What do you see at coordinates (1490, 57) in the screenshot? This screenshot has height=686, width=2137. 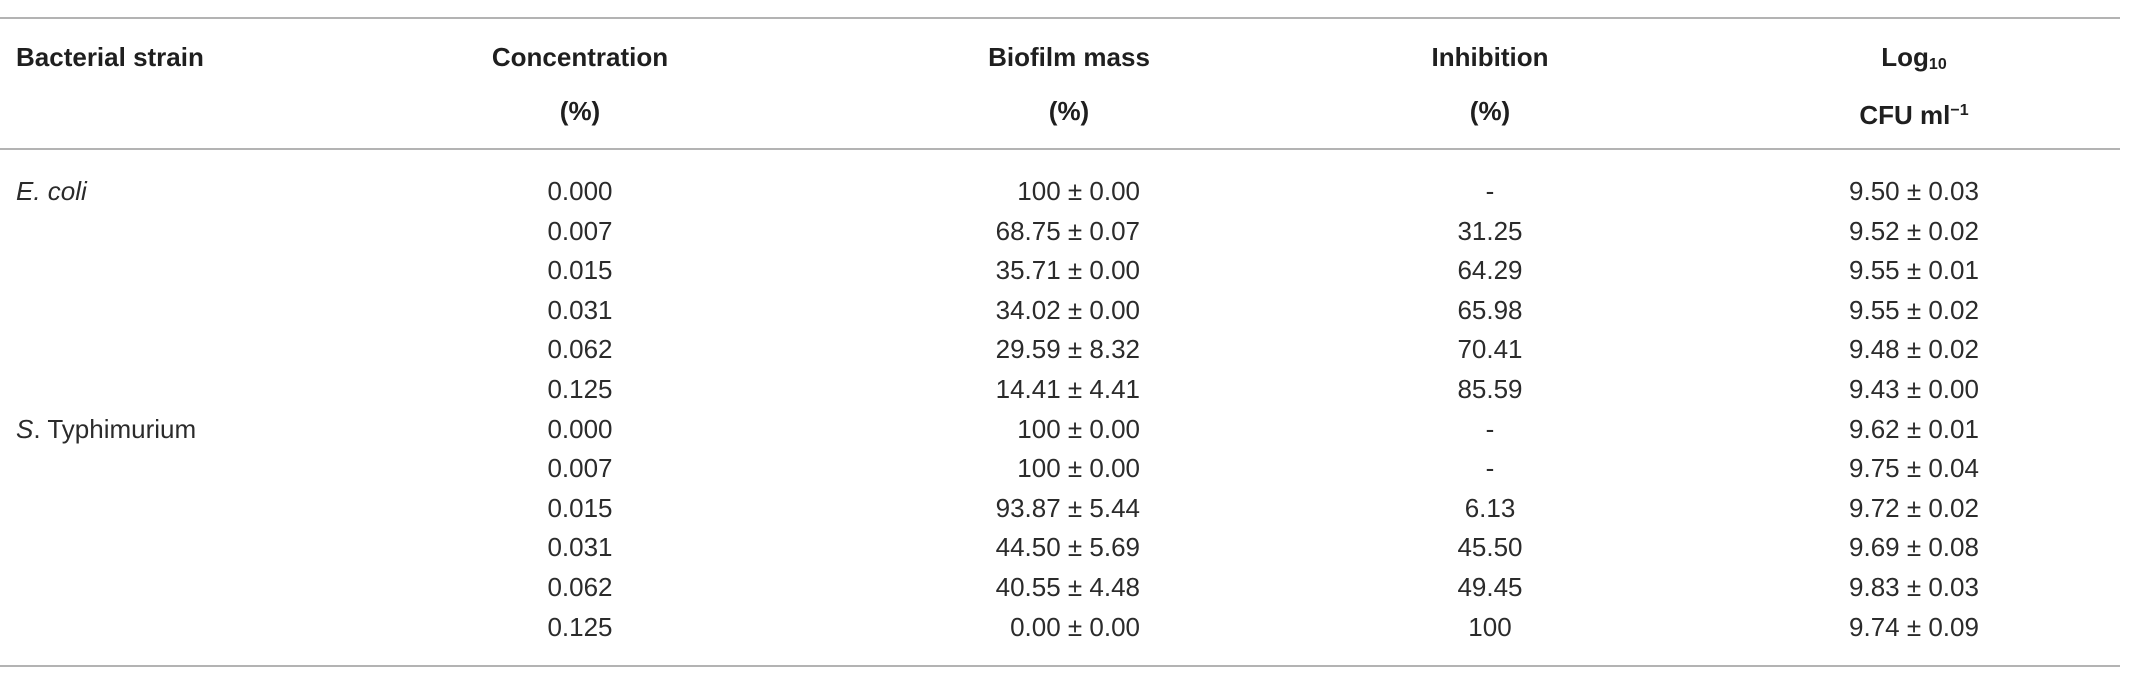 I see `header-inhibition-line1: Inhibition` at bounding box center [1490, 57].